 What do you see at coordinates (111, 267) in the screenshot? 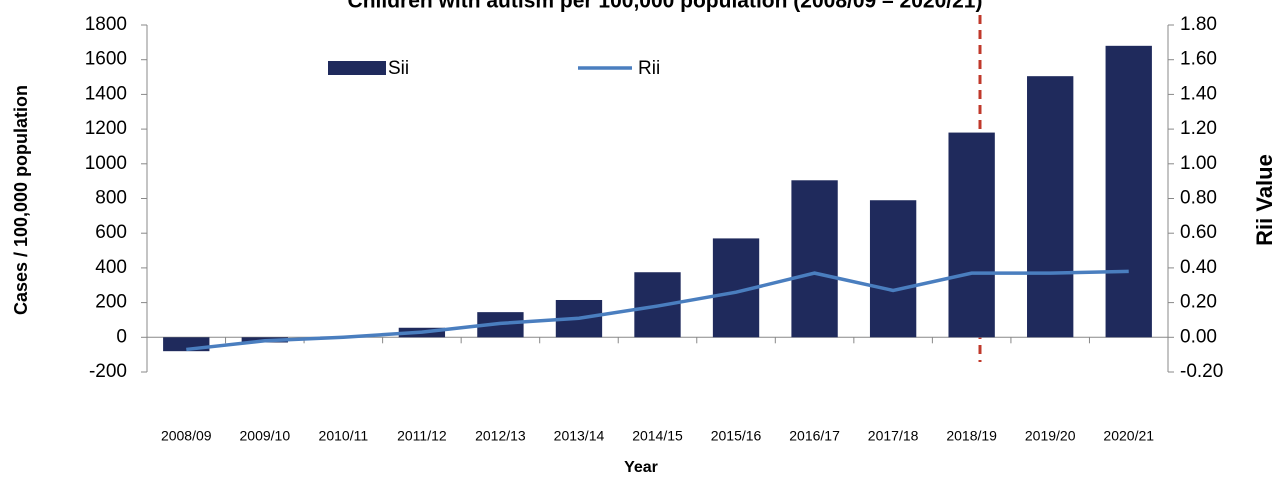
I see `y-tick-label: 400` at bounding box center [111, 267].